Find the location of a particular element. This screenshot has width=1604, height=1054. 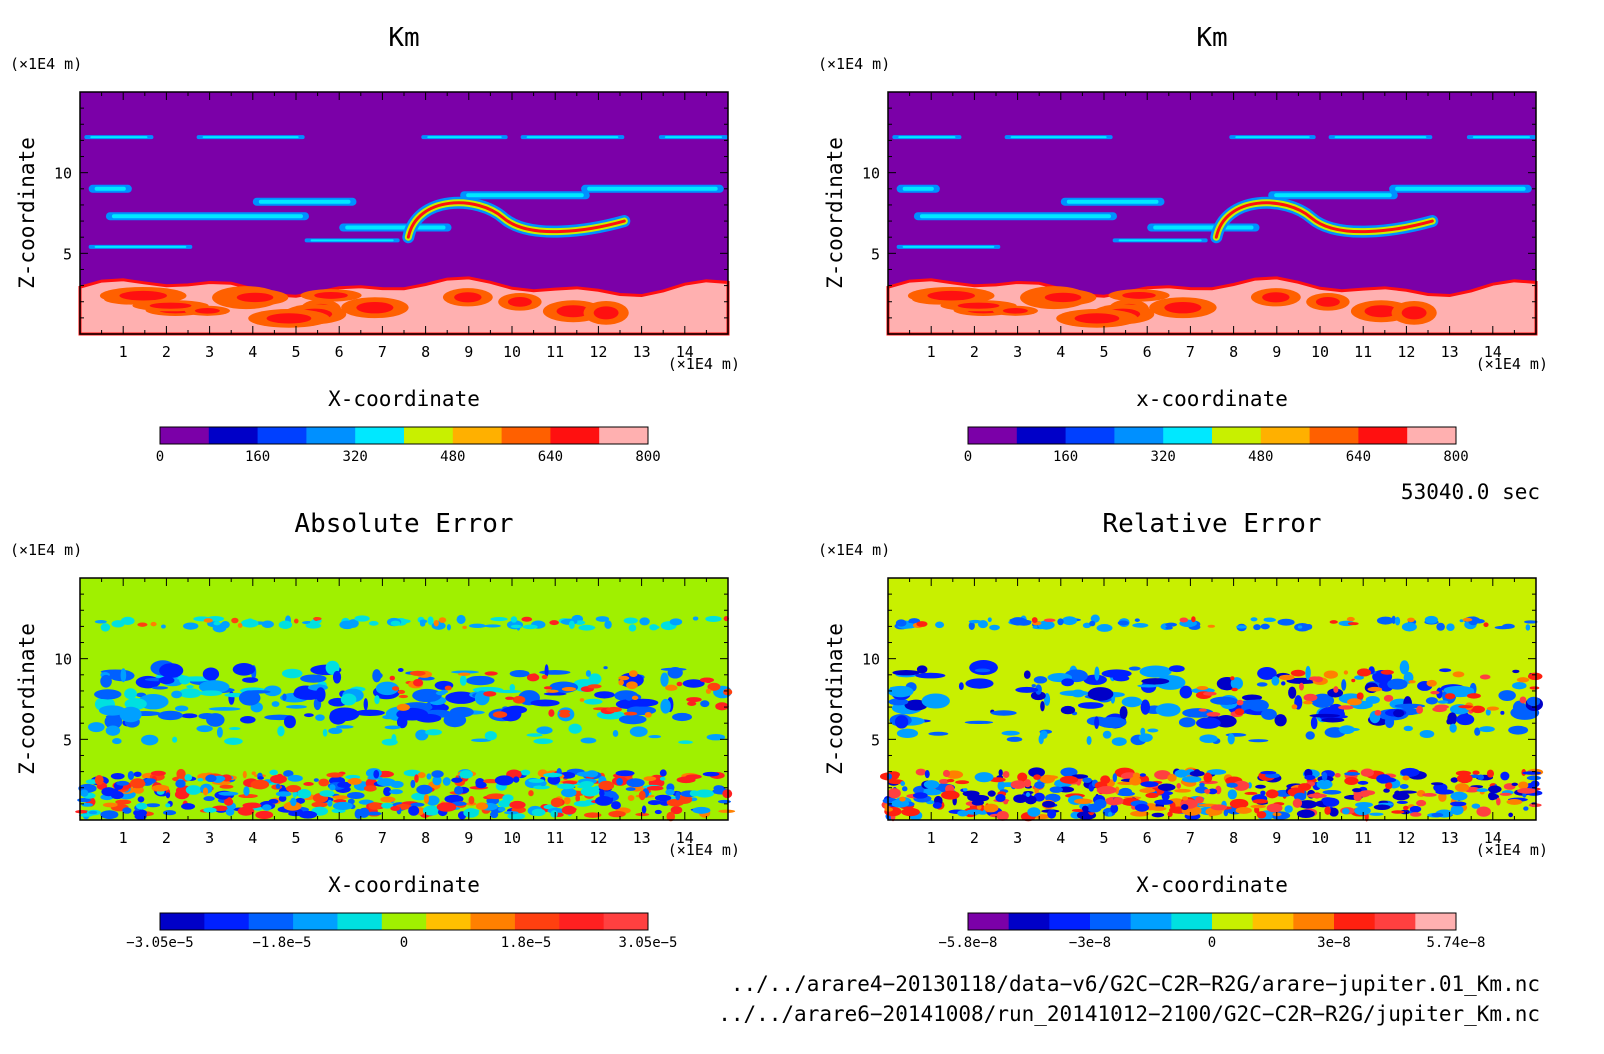

y-tick-label: 5 is located at coordinates (875, 740).